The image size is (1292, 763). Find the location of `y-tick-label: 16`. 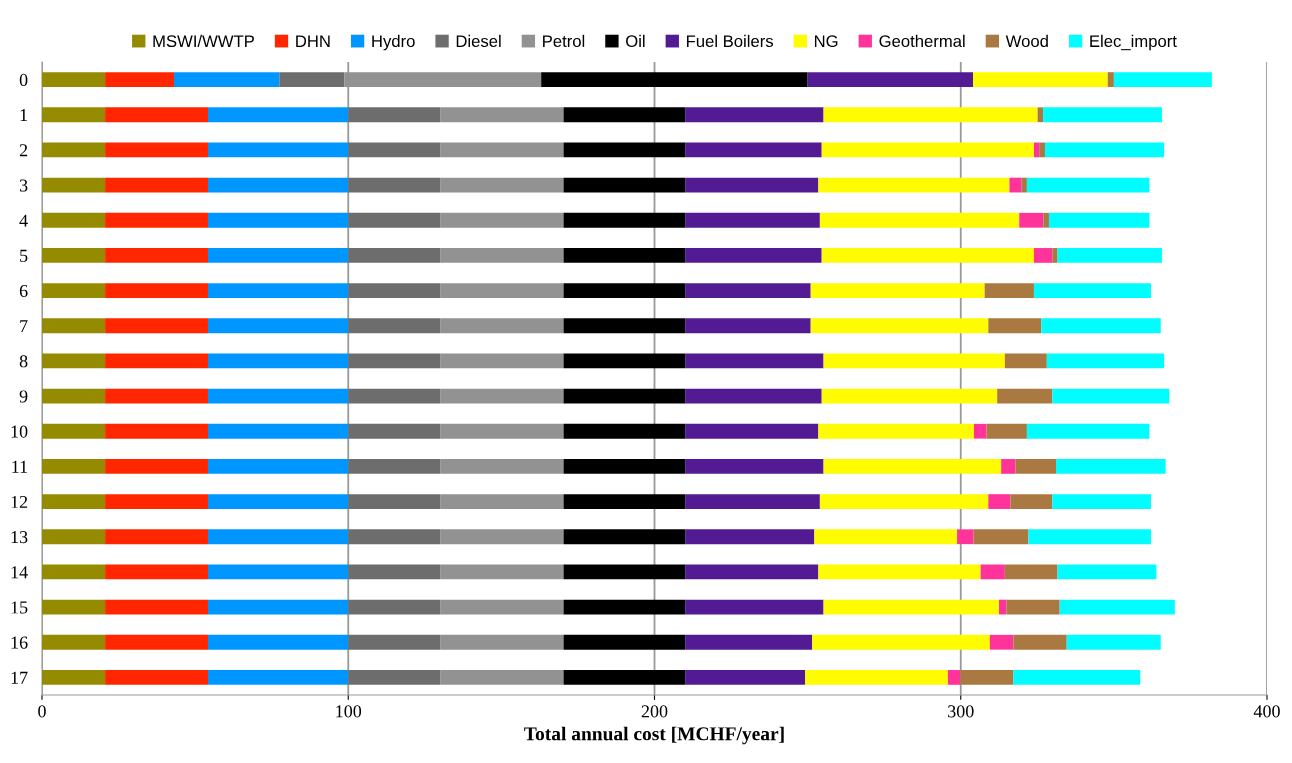

y-tick-label: 16 is located at coordinates (19, 642).